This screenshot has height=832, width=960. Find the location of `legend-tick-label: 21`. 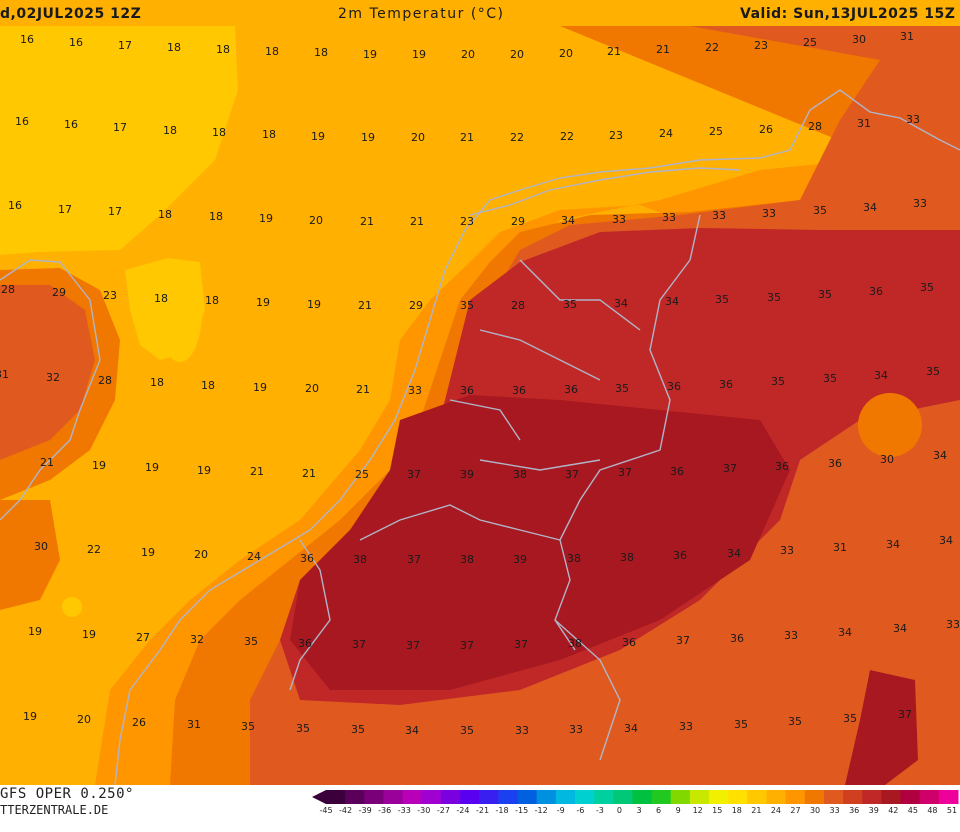

legend-tick-label: 21 is located at coordinates (756, 810).